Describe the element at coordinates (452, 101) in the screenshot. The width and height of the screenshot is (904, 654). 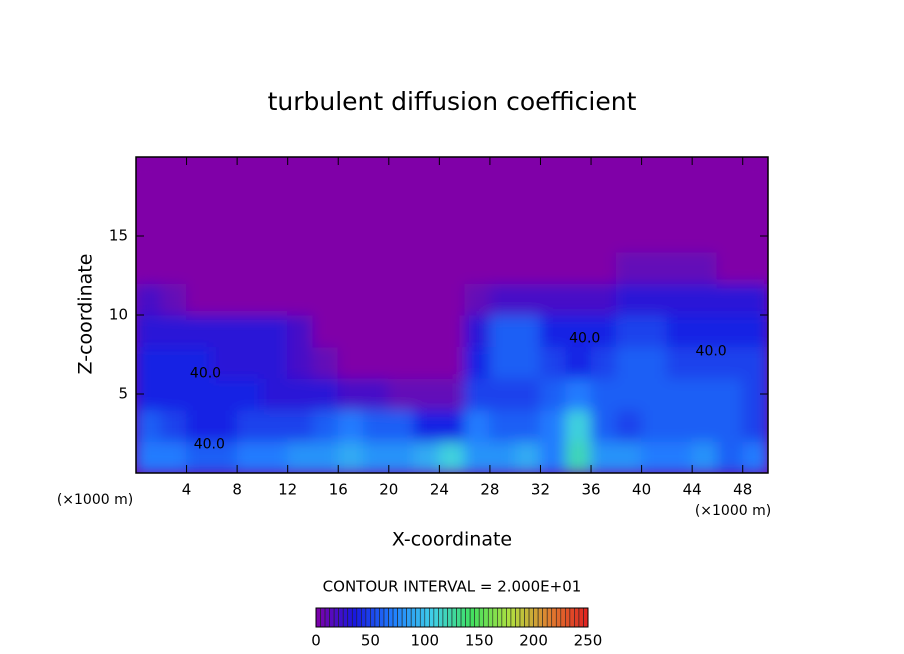
I see `chart-title: turbulent diffusion coefficient` at that location.